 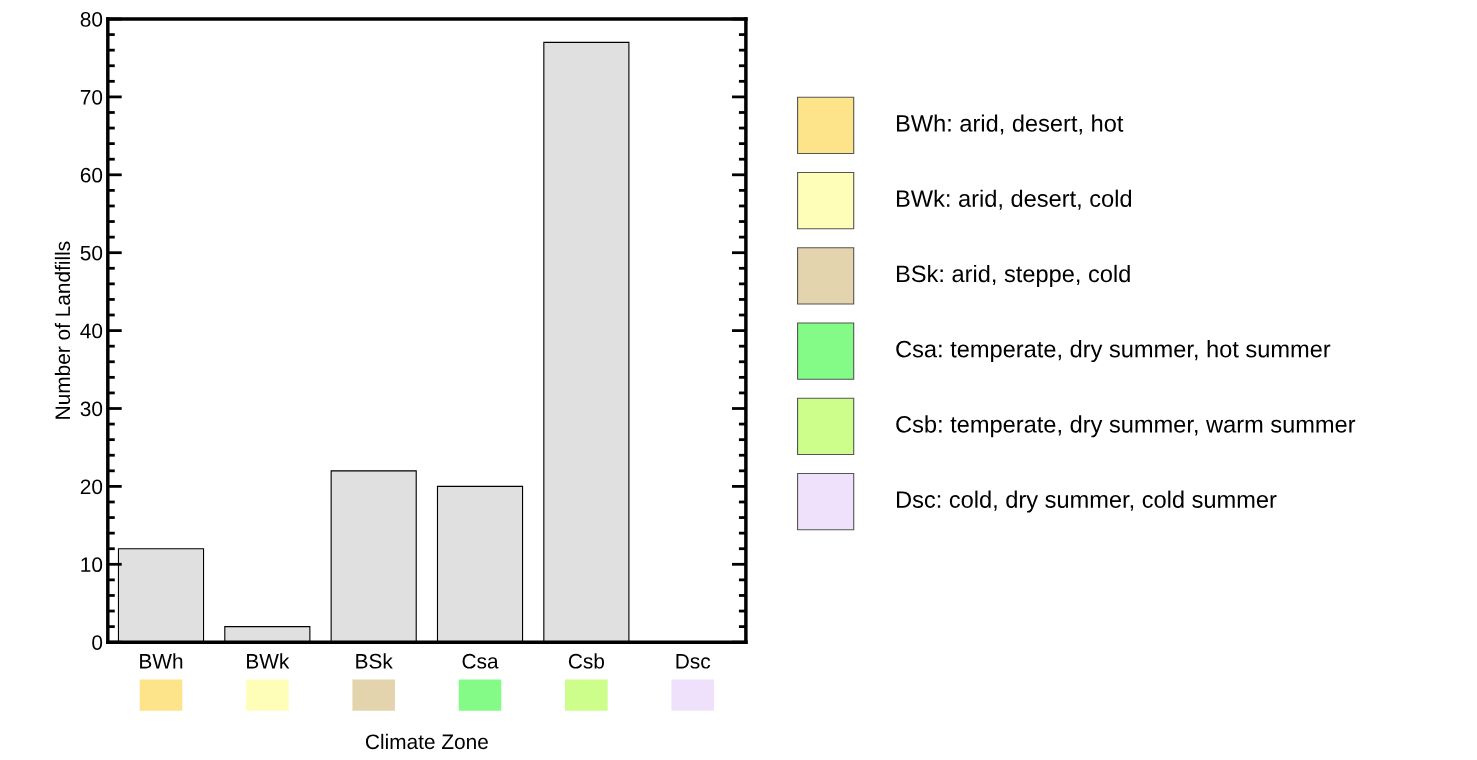 What do you see at coordinates (480, 661) in the screenshot?
I see `x-tick-label: Csa` at bounding box center [480, 661].